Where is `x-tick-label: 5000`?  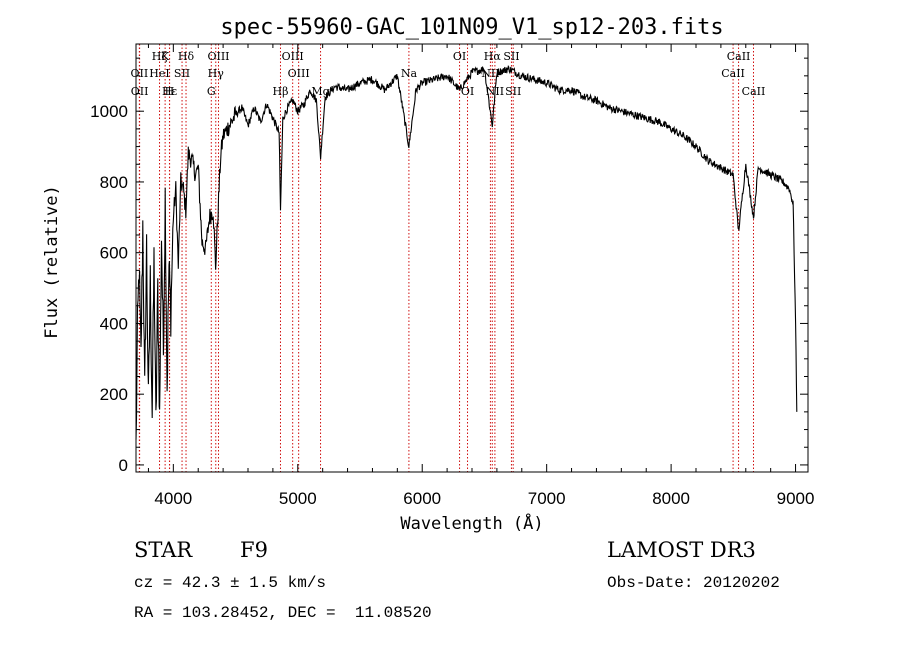 x-tick-label: 5000 is located at coordinates (298, 498).